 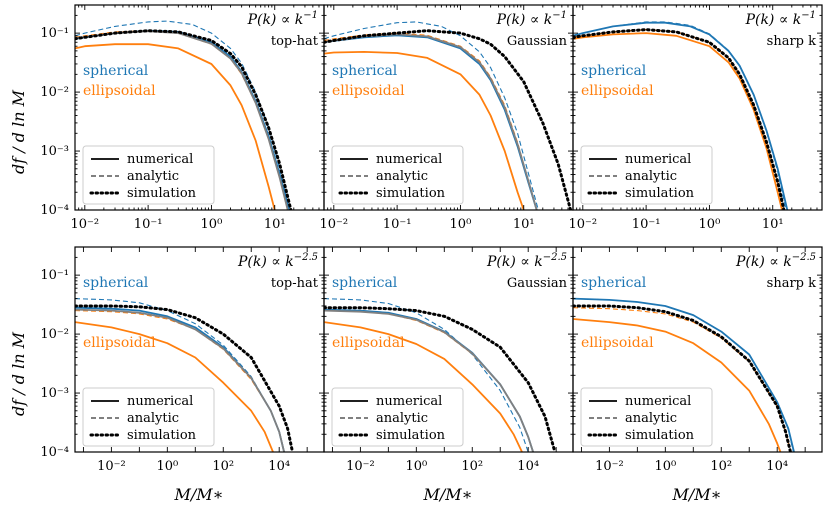 I want to click on y-axis-label-top: df / d ln M, so click(x=18, y=131).